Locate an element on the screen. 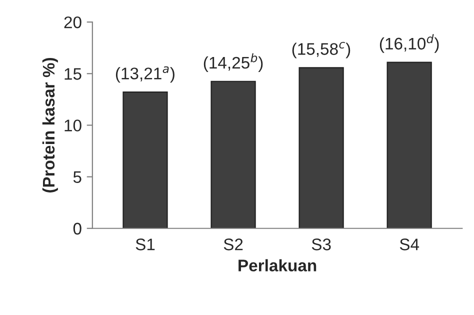 The width and height of the screenshot is (474, 315). y-tick-label: 10 is located at coordinates (73, 126).